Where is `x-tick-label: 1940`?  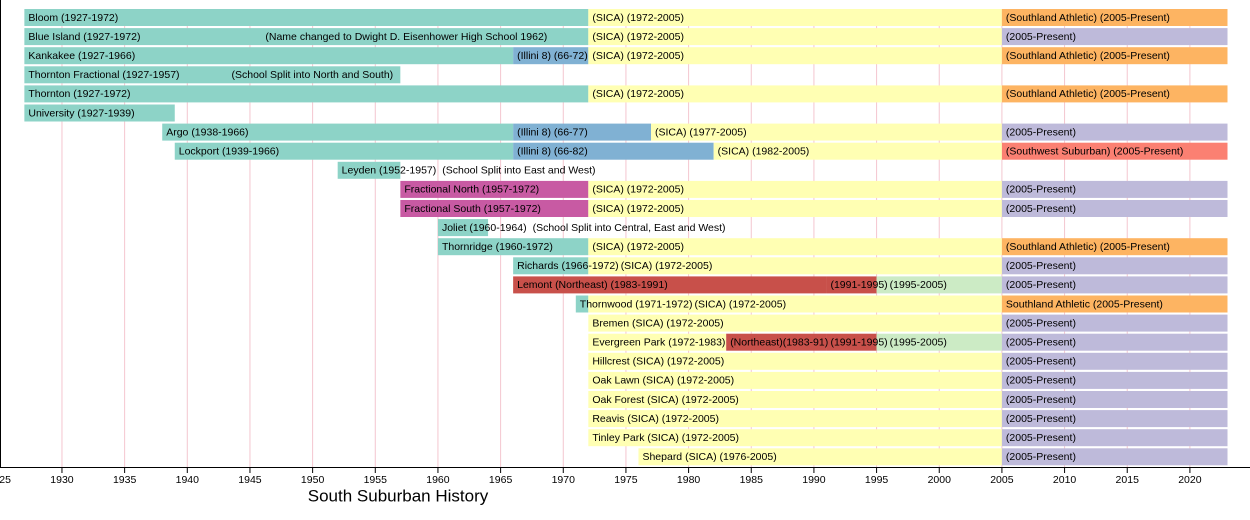
x-tick-label: 1940 is located at coordinates (188, 480).